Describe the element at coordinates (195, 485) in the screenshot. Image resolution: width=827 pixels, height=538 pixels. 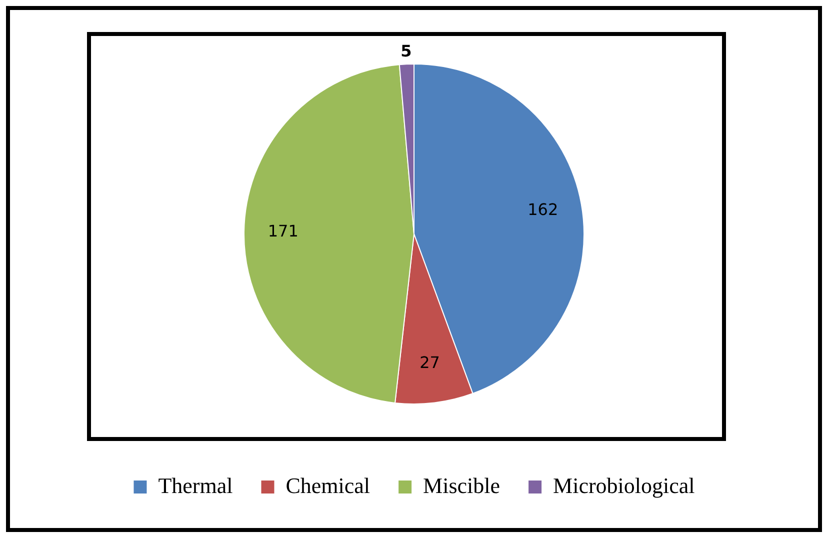
I see `legend-label: Thermal` at that location.